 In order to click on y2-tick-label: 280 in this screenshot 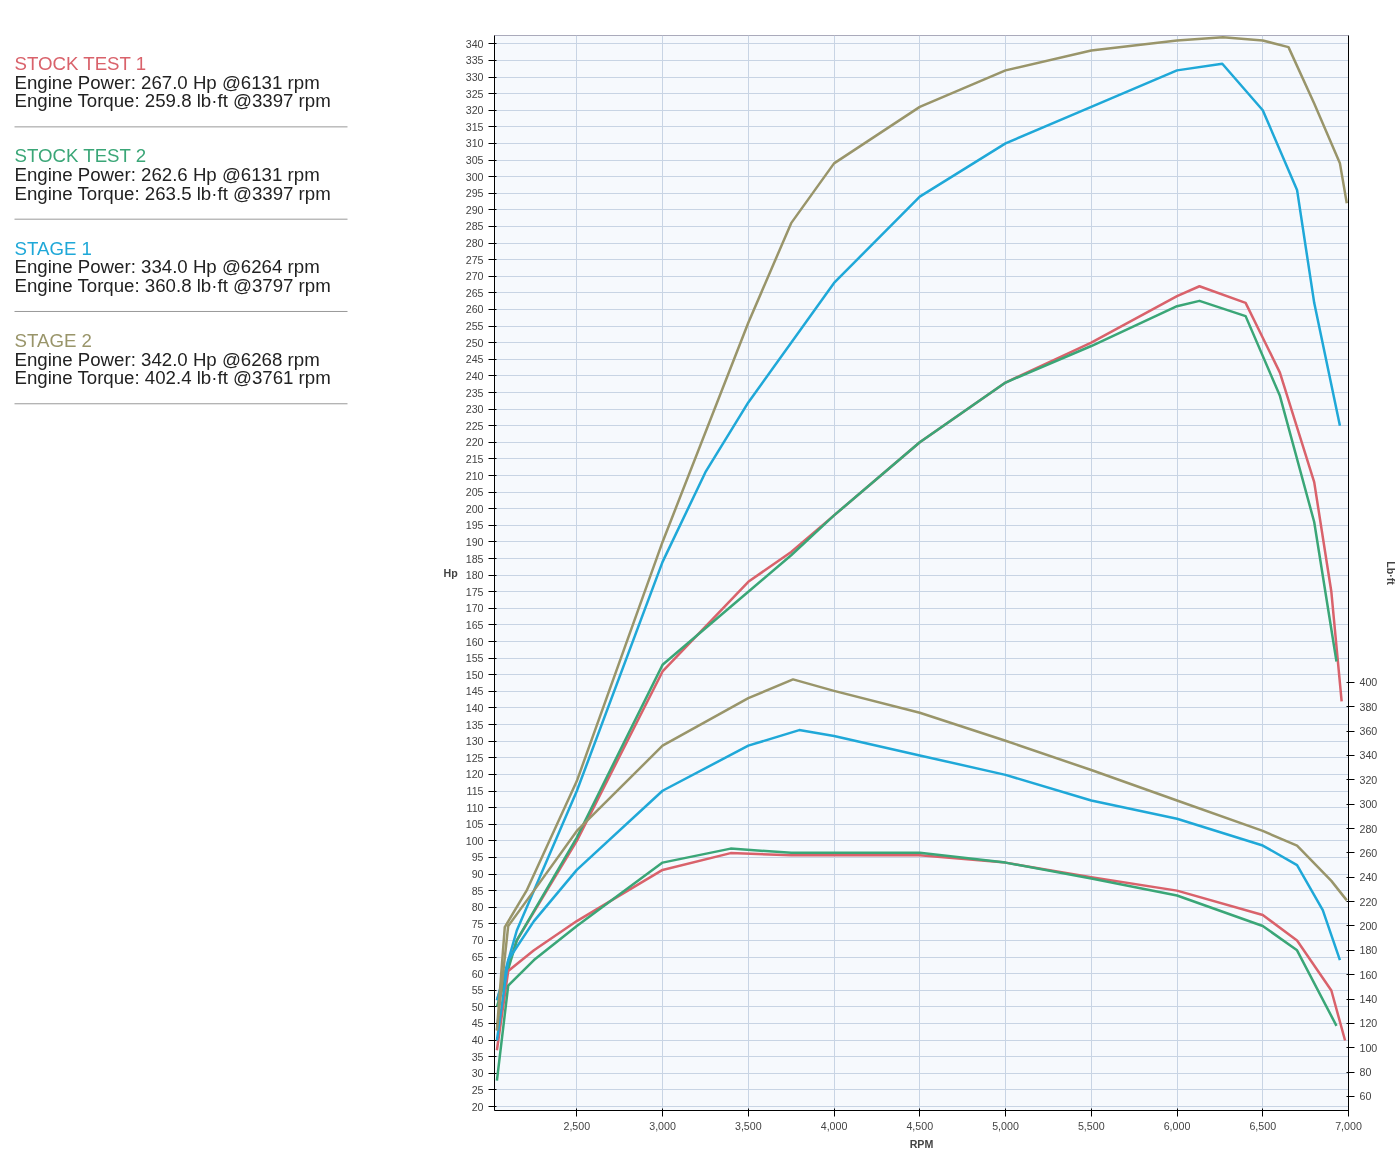, I will do `click(1368, 828)`.